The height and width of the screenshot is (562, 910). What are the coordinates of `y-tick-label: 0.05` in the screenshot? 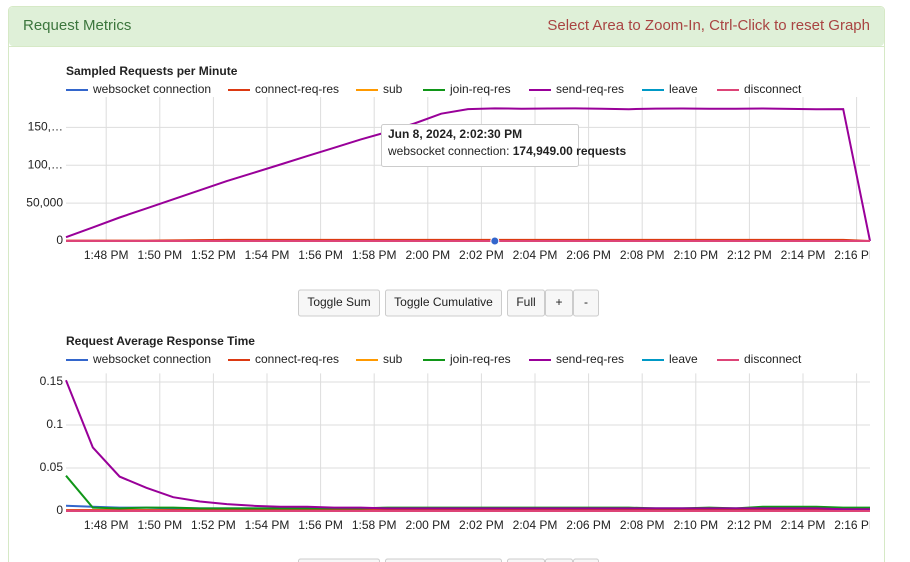 It's located at (52, 467).